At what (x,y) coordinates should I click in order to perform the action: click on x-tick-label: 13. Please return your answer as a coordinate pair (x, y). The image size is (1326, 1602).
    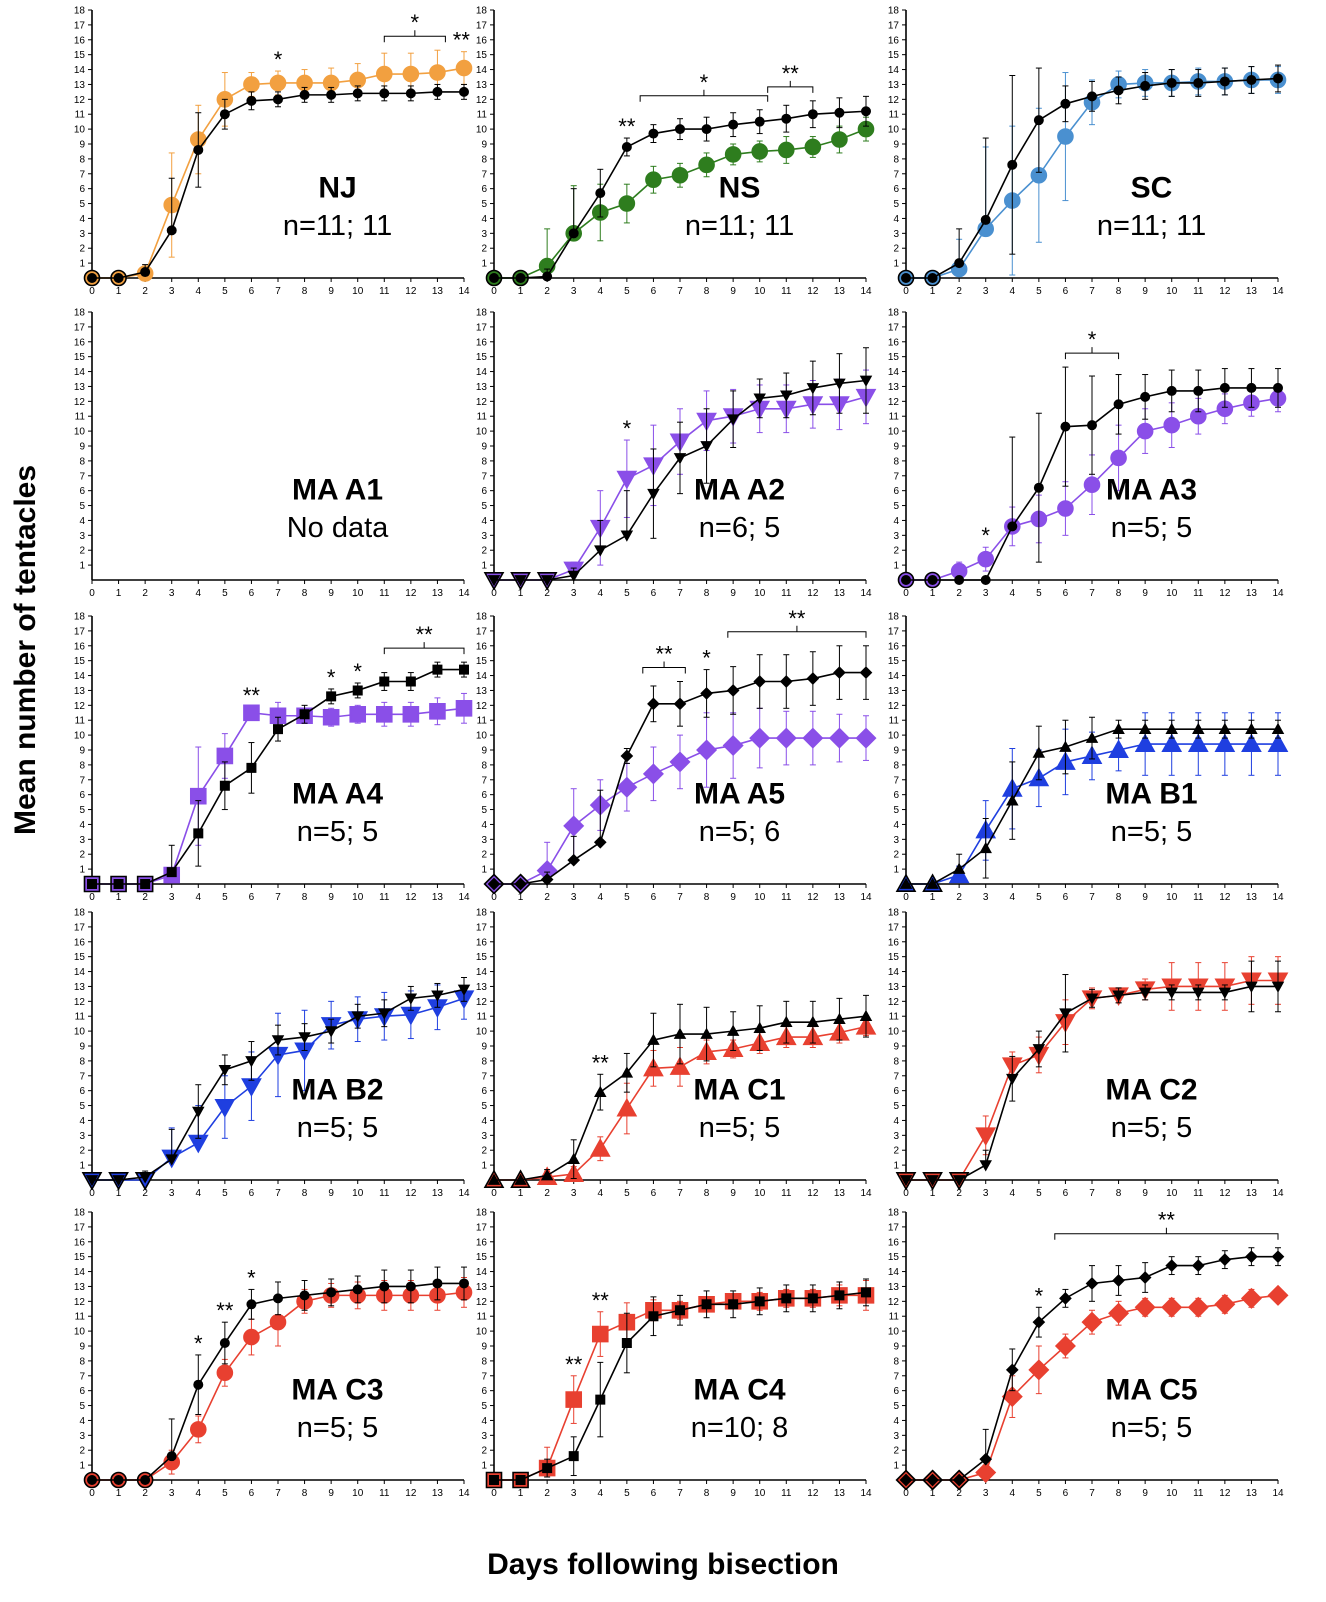
    Looking at the image, I should click on (438, 1193).